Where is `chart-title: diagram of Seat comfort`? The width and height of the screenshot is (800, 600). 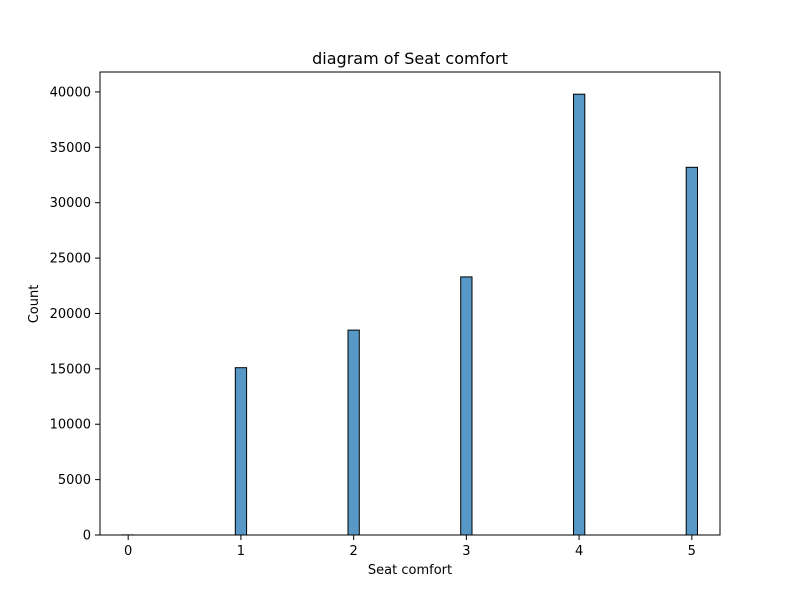 chart-title: diagram of Seat comfort is located at coordinates (410, 58).